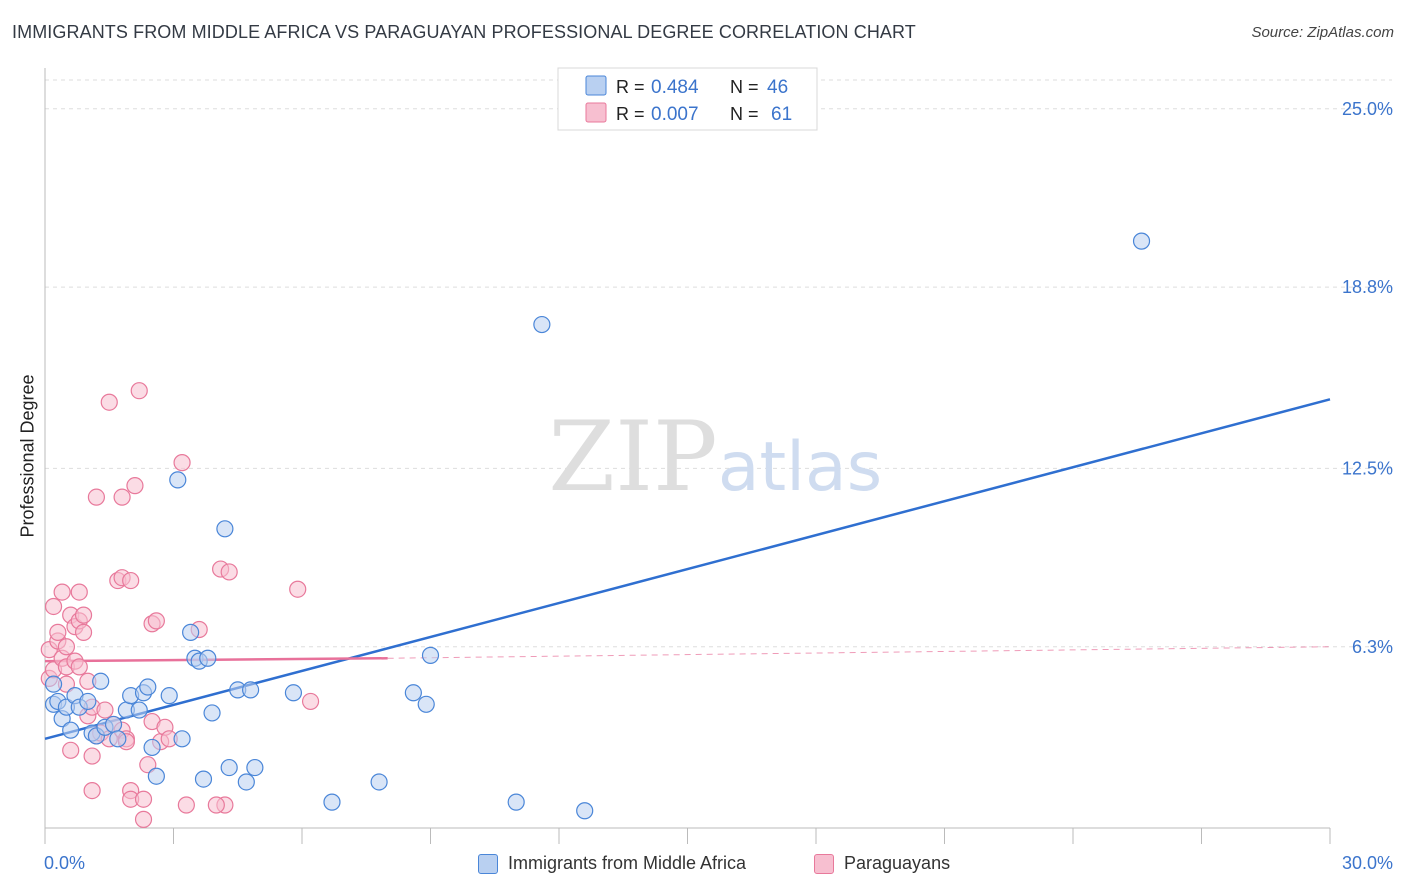 The height and width of the screenshot is (892, 1406). Describe the element at coordinates (675, 87) in the screenshot. I see `legend-r-value-blue: 0.484` at that location.